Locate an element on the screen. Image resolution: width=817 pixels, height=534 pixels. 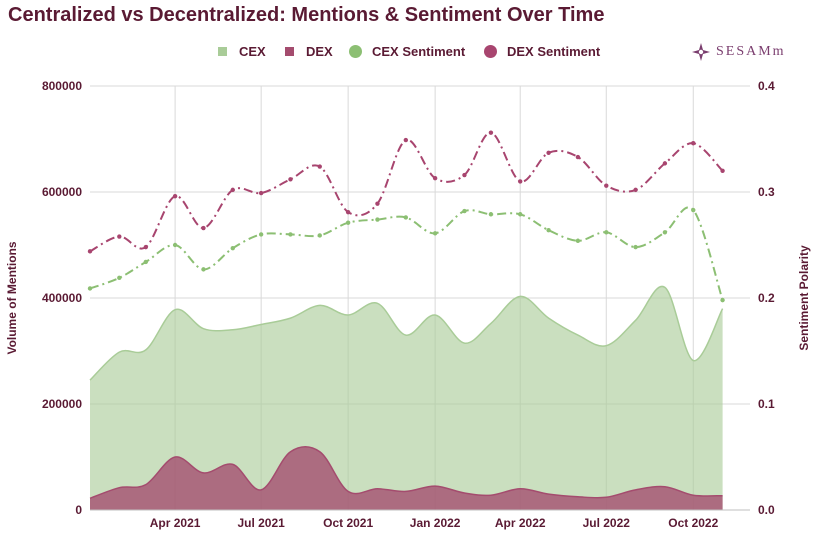
y-tick-label: 800000 is located at coordinates (62, 86).